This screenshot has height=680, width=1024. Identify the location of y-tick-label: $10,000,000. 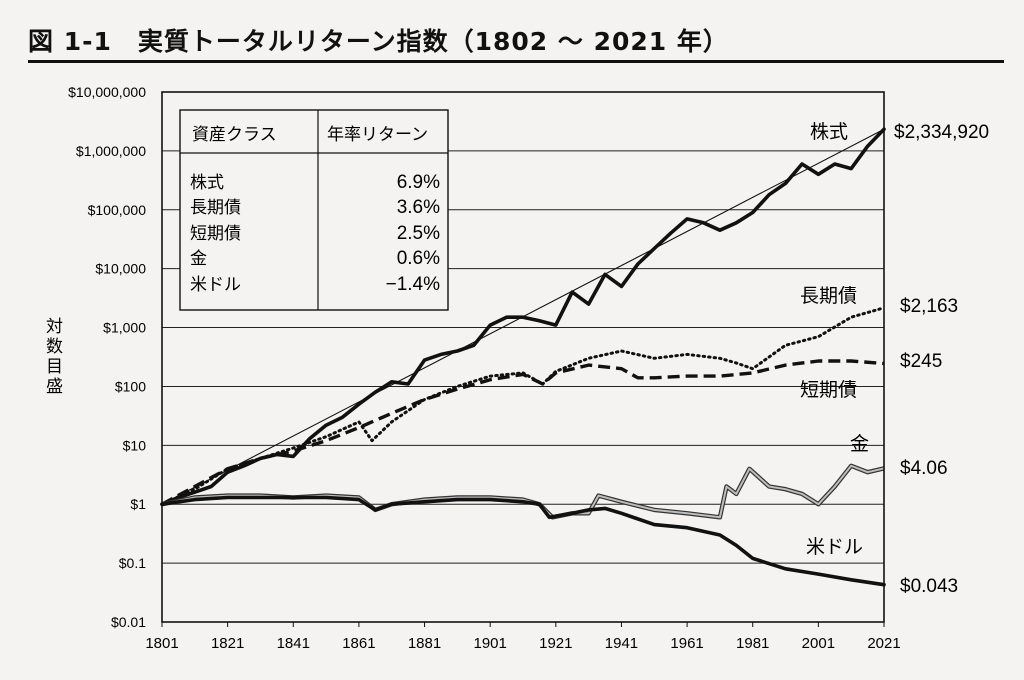
(107, 92).